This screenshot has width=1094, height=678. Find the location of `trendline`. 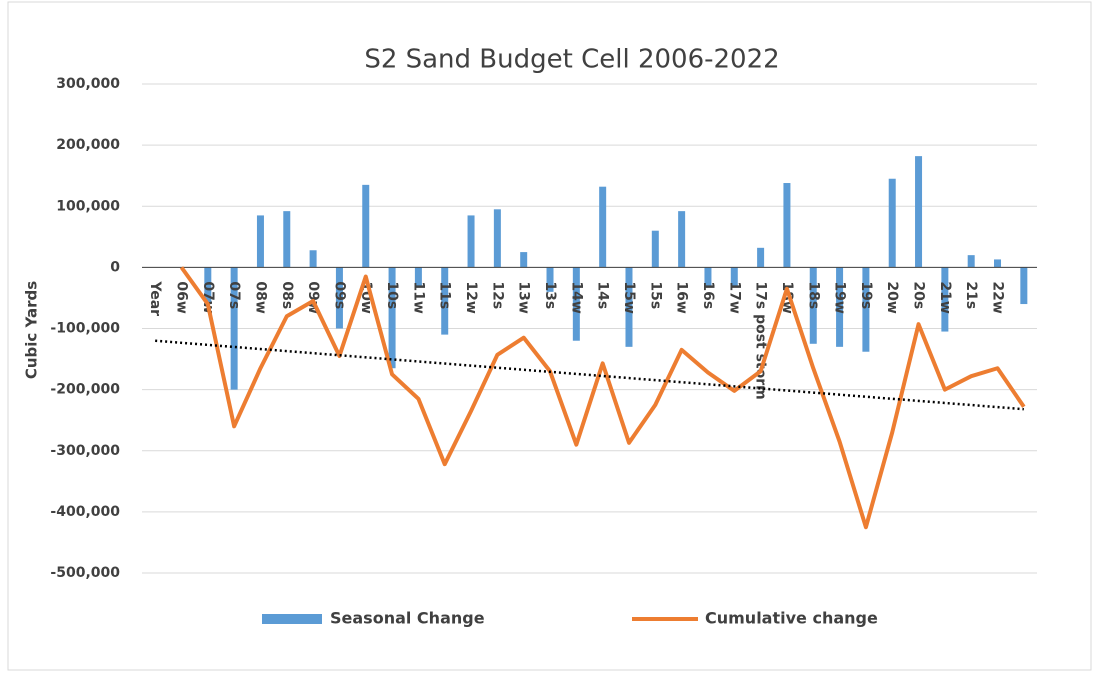

trendline is located at coordinates (589, 375).